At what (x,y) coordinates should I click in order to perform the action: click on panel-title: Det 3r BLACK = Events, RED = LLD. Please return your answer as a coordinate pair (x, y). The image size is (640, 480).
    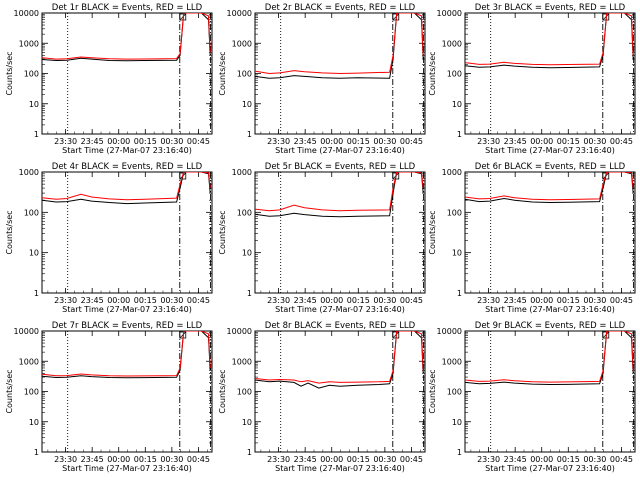
    Looking at the image, I should click on (550, 8).